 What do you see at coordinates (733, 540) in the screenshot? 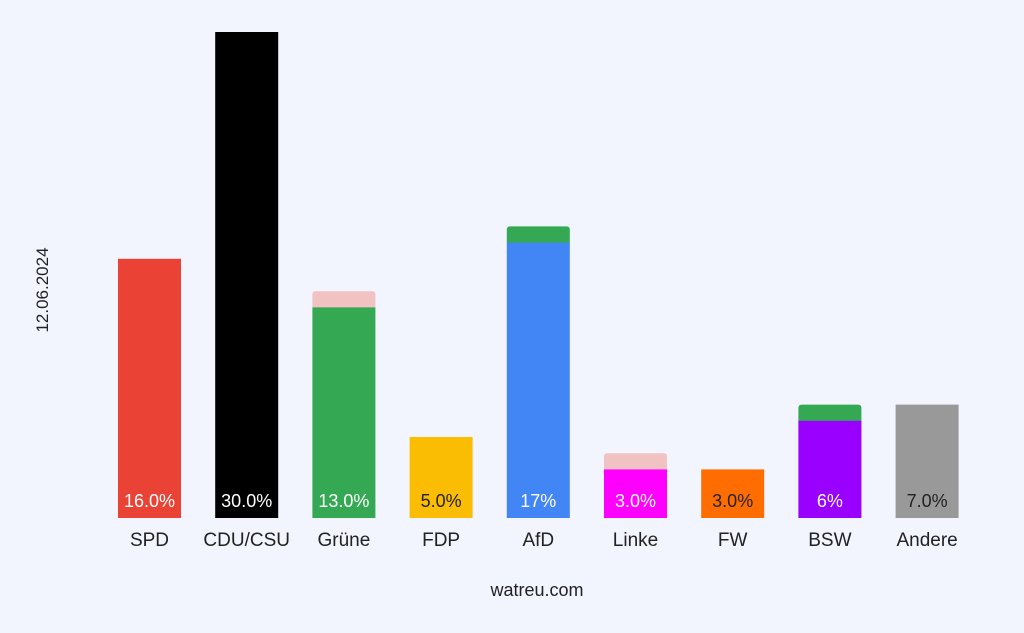
I see `category-label-fw: FW` at bounding box center [733, 540].